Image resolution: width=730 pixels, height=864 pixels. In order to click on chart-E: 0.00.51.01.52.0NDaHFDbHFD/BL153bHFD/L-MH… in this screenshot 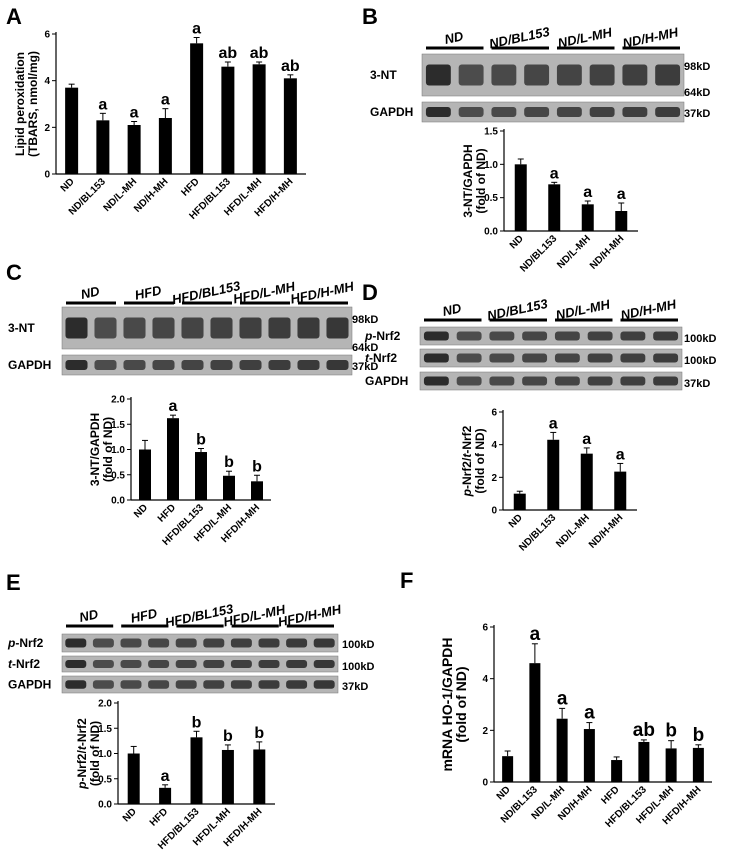, I will do `click(175, 775)`.